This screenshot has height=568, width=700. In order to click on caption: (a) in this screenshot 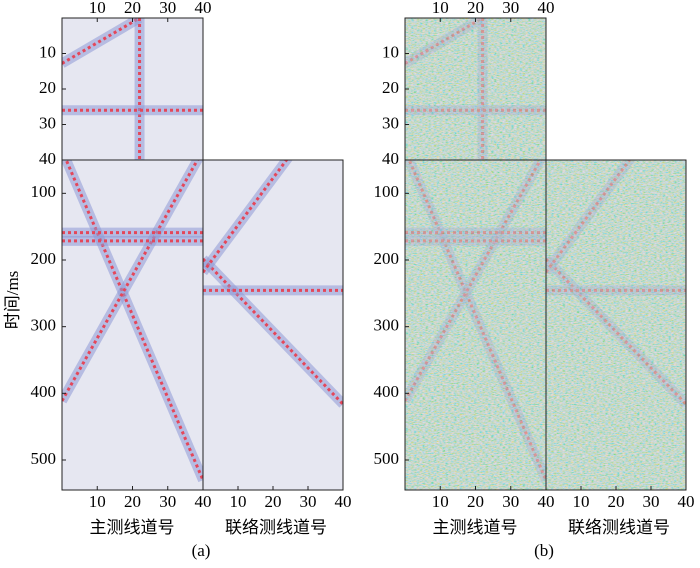, I will do `click(201, 550)`.